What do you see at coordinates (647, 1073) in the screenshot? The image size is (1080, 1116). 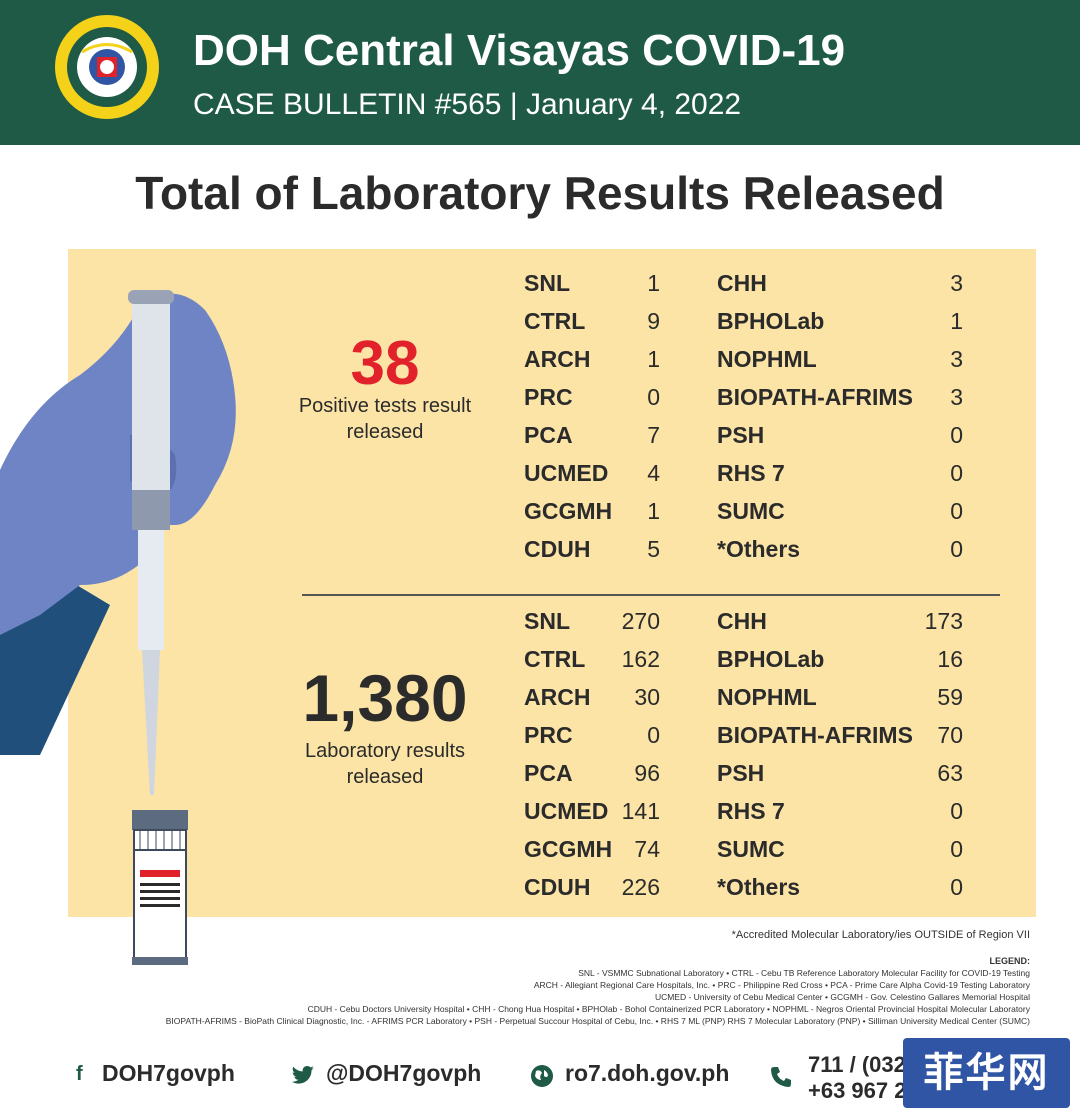 I see `website-link: ro7.doh.gov.ph` at bounding box center [647, 1073].